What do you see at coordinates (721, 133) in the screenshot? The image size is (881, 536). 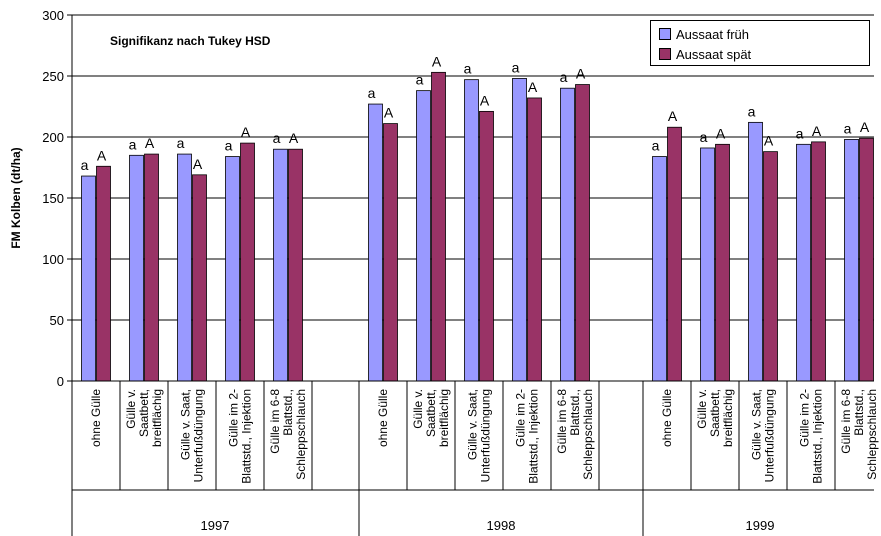 I see `sig-label-1999-late-1: A` at bounding box center [721, 133].